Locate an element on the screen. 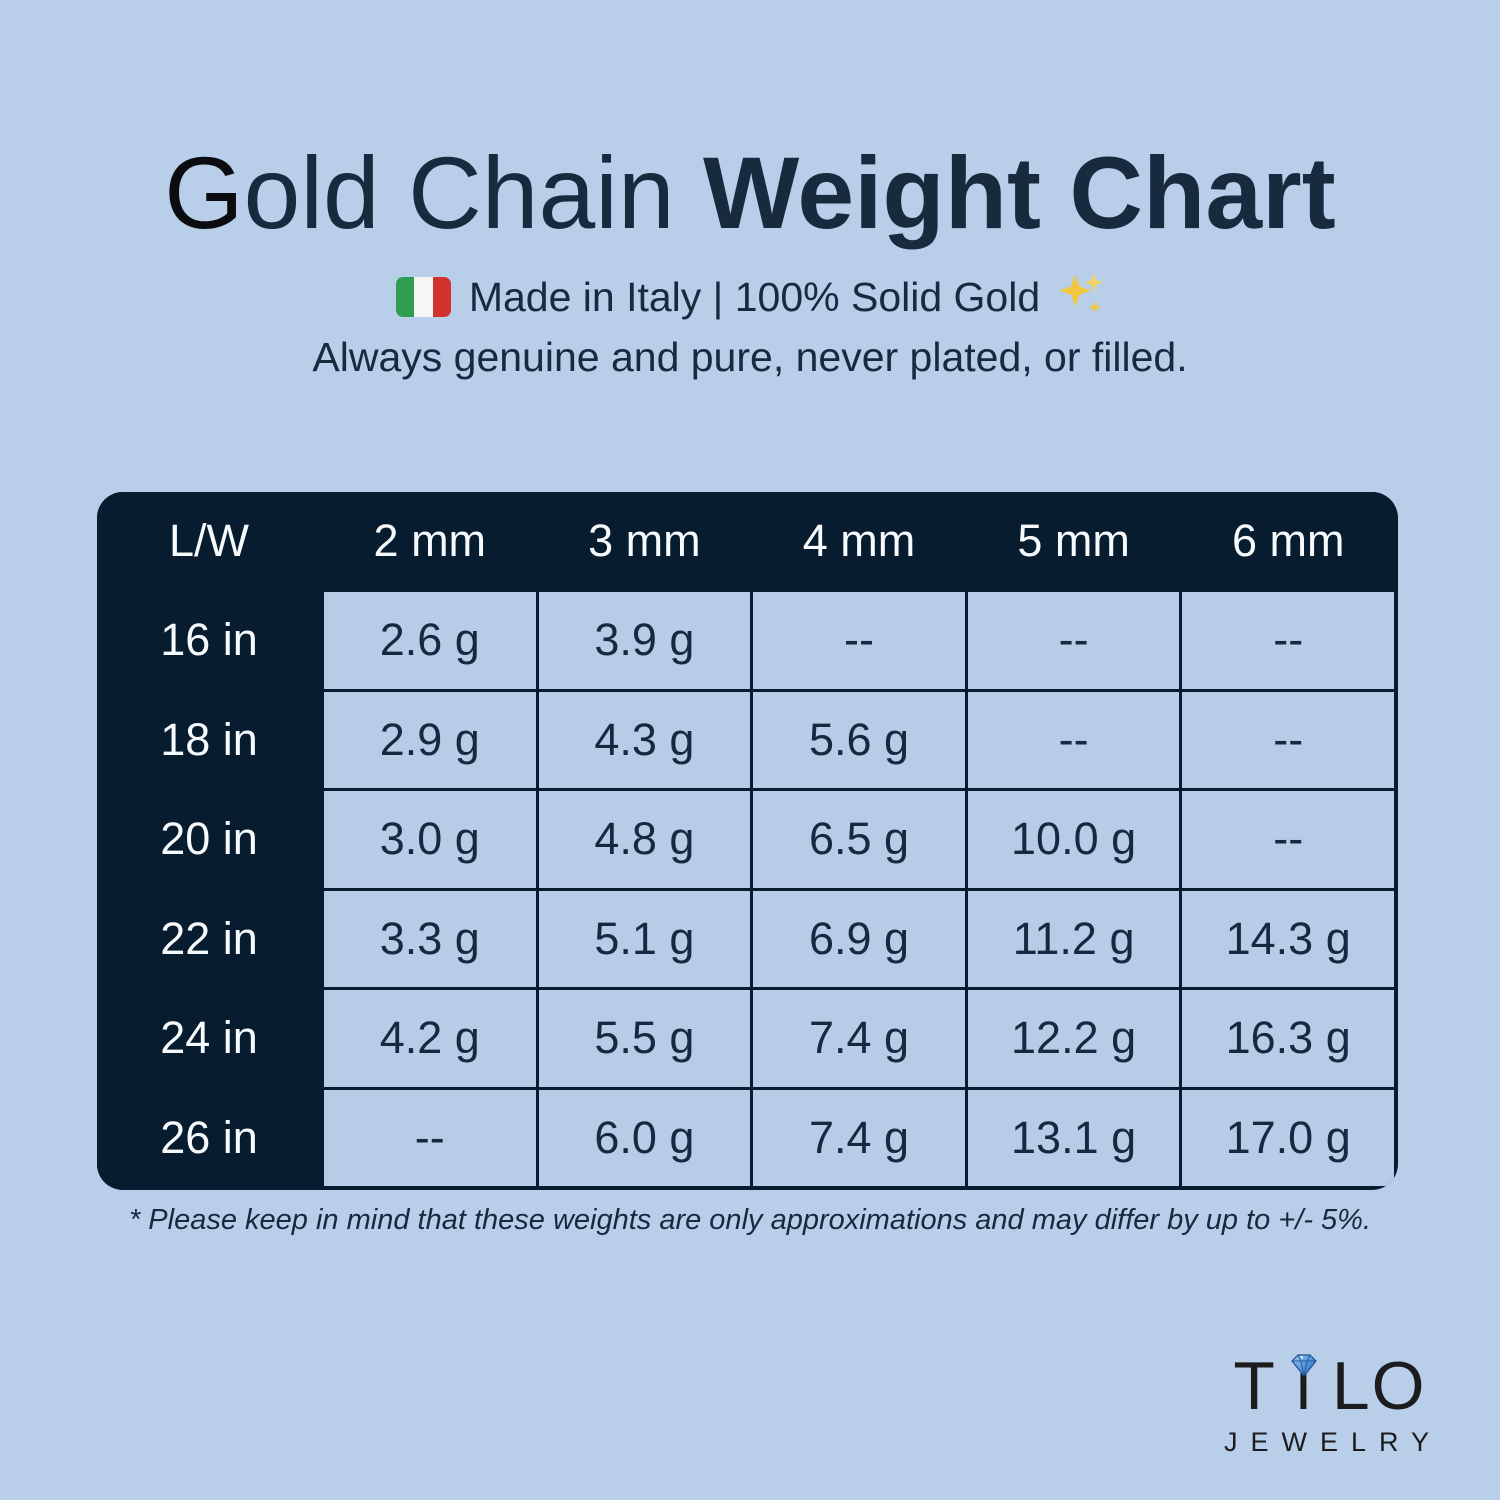  weight-cell-r6c2: 6.0 g is located at coordinates (644, 1137).